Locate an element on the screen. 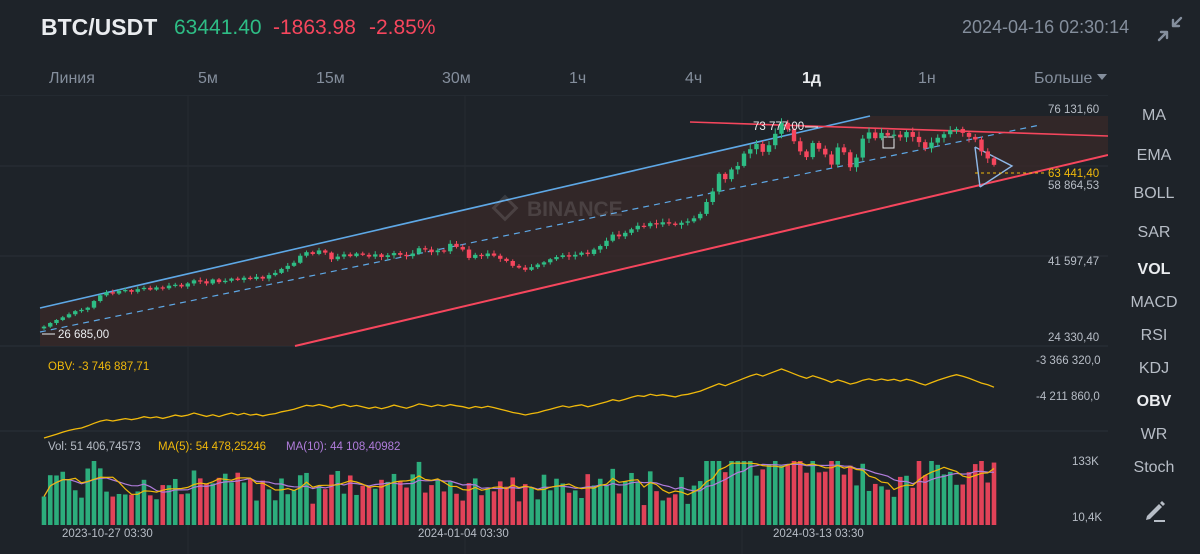 The height and width of the screenshot is (554, 1200). current-datetime: 2024-04-16 02:30:14 is located at coordinates (1046, 27).